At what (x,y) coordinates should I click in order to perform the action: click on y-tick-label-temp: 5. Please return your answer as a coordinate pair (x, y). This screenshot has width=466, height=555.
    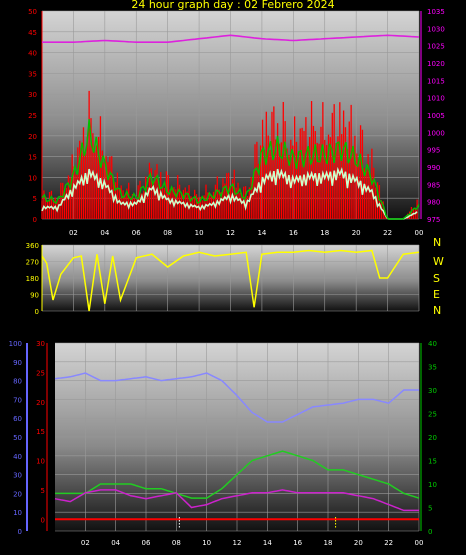
    Looking at the image, I should click on (43, 491).